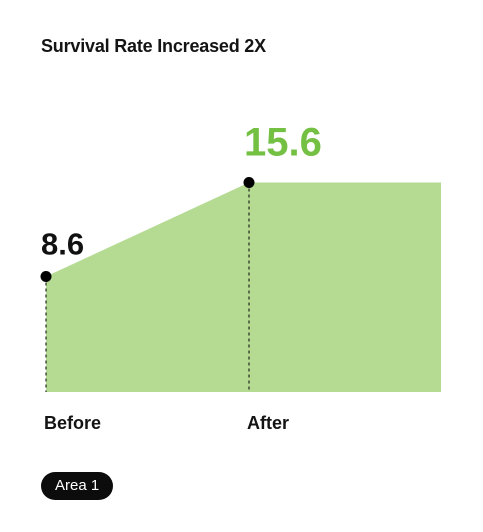 The height and width of the screenshot is (532, 483). I want to click on chart-title: Survival Rate Increased 2X, so click(153, 46).